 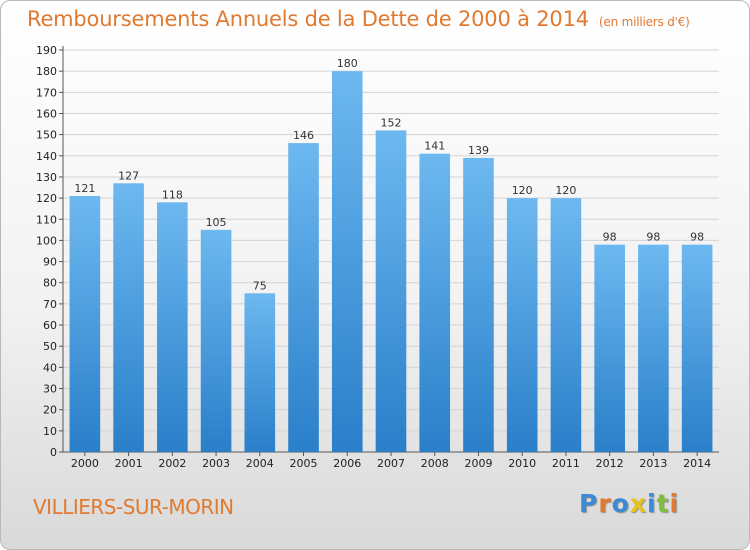 What do you see at coordinates (644, 22) in the screenshot?
I see `chart-subtitle: (en milliers d'€)` at bounding box center [644, 22].